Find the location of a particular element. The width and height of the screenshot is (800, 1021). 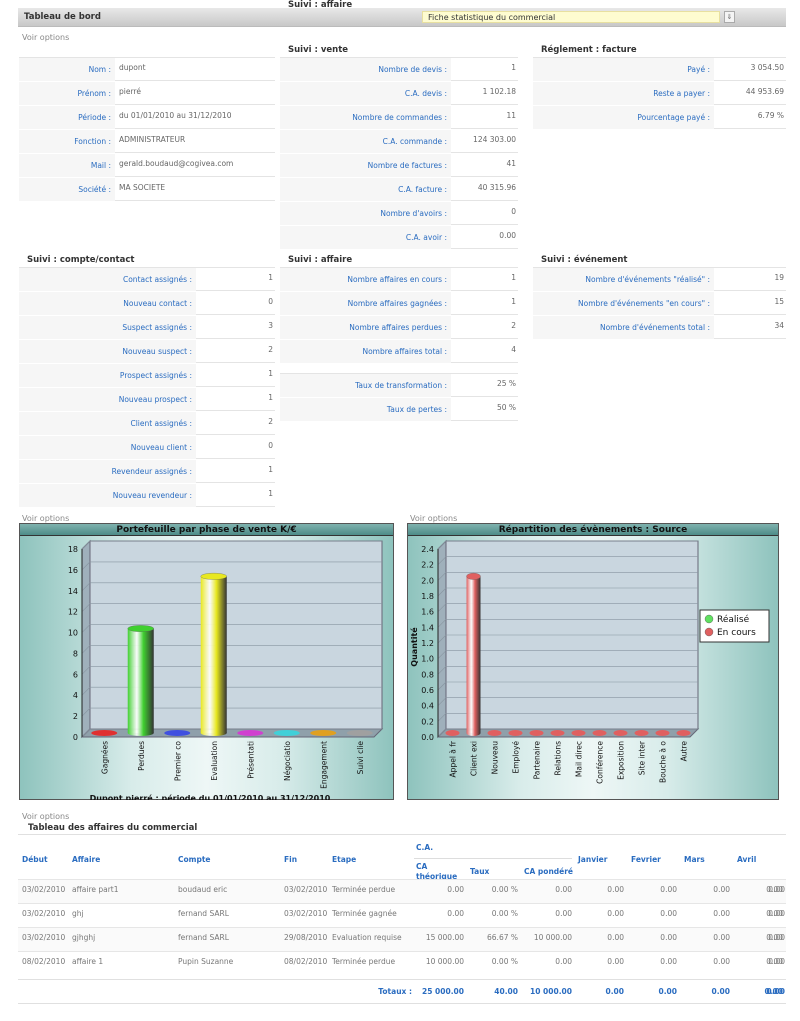

totals-label: Totaux : is located at coordinates (395, 991).